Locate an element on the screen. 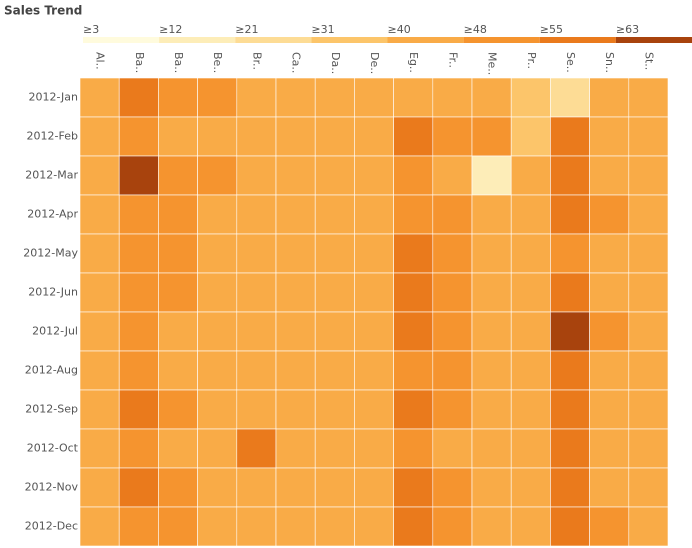  column-label: Br.. is located at coordinates (256, 61).